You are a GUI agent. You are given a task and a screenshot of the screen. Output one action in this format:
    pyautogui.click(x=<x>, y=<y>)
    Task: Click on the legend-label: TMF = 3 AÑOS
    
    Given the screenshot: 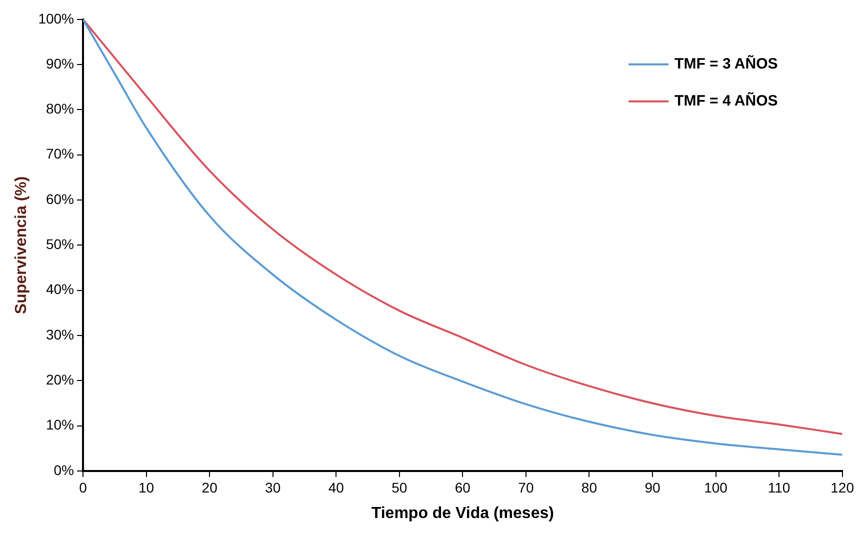 What is the action you would take?
    pyautogui.click(x=726, y=63)
    